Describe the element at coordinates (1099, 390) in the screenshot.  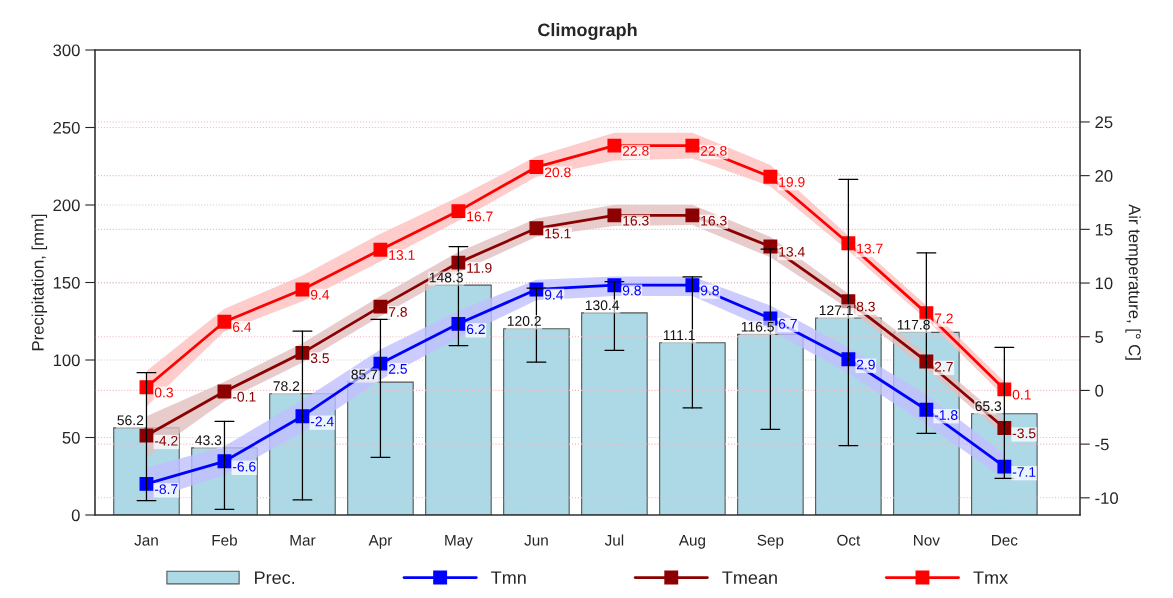
I see `y2-tick-label: 0` at that location.